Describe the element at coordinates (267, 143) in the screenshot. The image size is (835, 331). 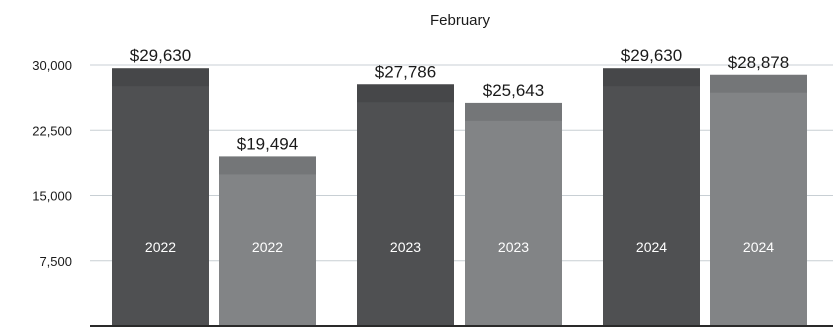
I see `data-label: $19,494` at that location.